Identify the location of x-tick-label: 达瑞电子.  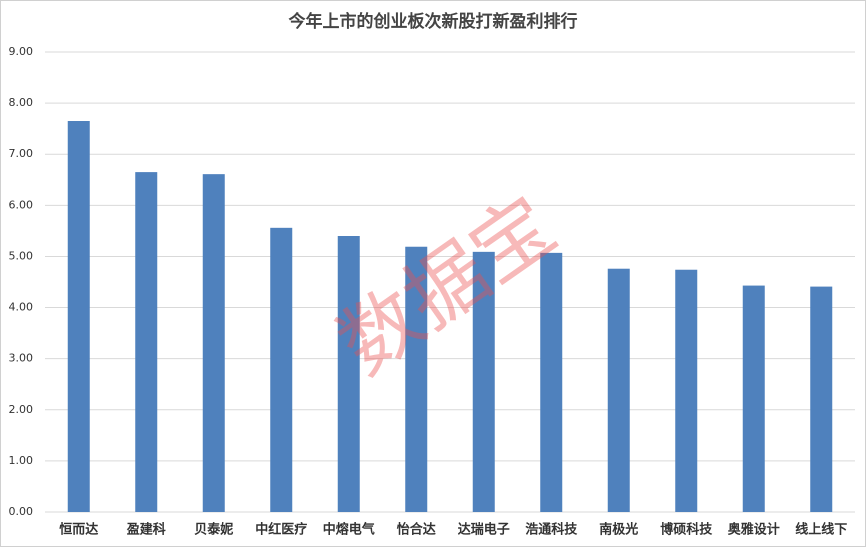
(484, 530).